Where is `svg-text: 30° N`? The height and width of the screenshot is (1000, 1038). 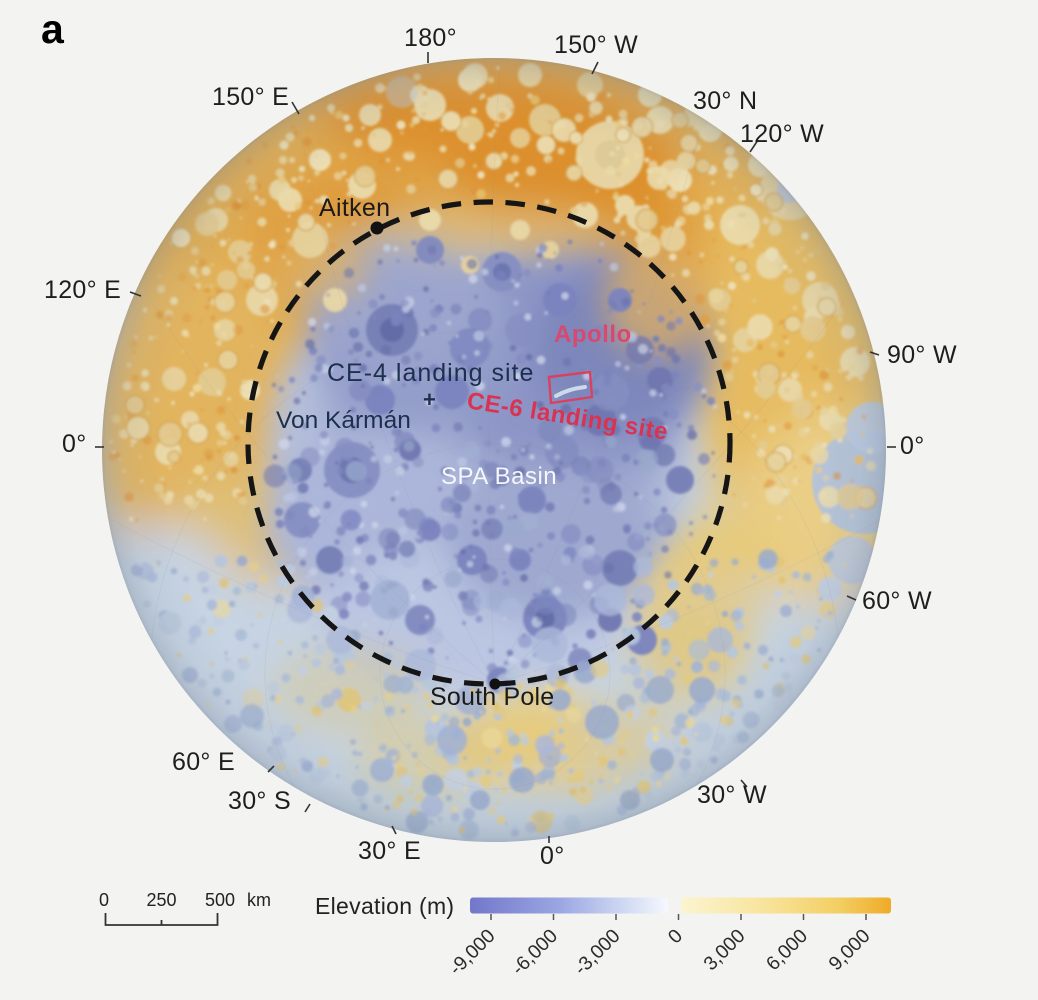 svg-text: 30° N is located at coordinates (725, 101).